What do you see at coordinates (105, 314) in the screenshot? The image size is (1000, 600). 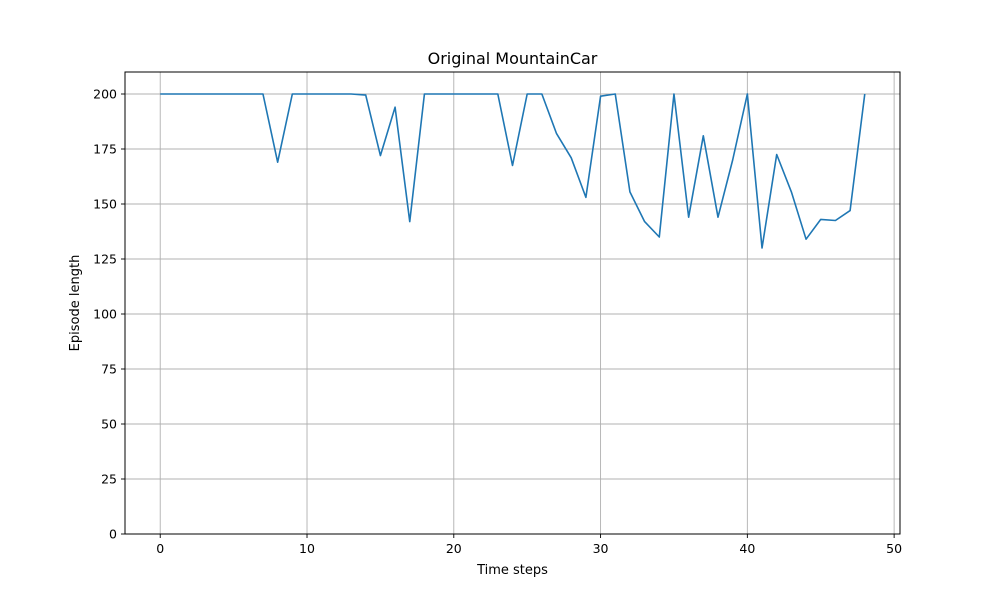 I see `y-tick-label: 100` at bounding box center [105, 314].